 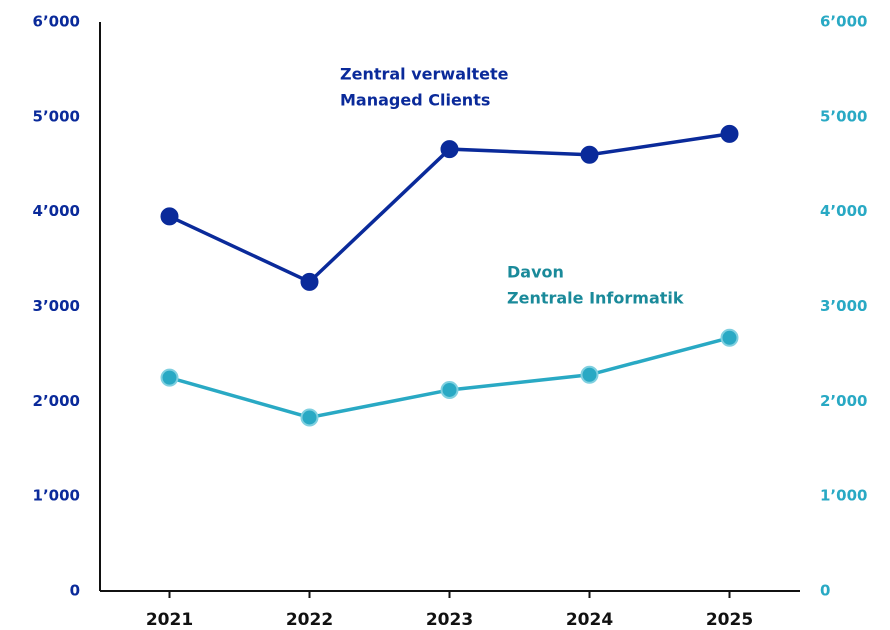 What do you see at coordinates (449, 620) in the screenshot?
I see `x-tick-label: 2023` at bounding box center [449, 620].